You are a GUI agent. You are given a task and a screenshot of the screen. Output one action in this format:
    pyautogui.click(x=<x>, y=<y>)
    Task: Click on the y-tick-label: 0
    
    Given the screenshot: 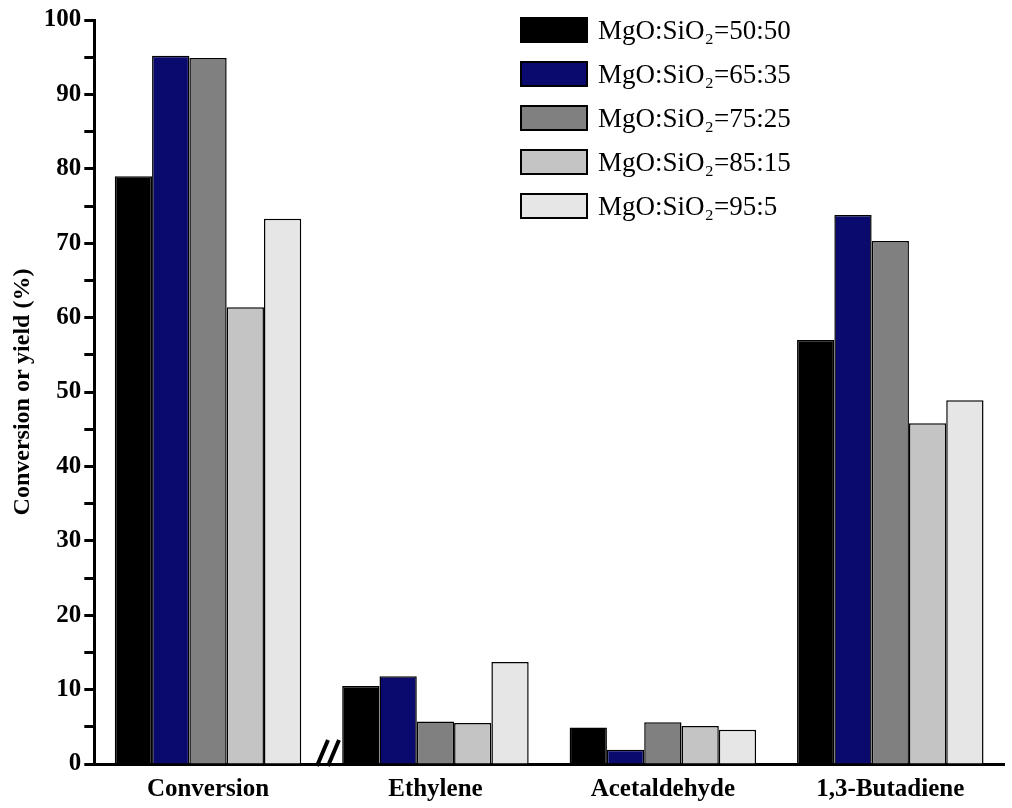 What is the action you would take?
    pyautogui.click(x=75, y=762)
    